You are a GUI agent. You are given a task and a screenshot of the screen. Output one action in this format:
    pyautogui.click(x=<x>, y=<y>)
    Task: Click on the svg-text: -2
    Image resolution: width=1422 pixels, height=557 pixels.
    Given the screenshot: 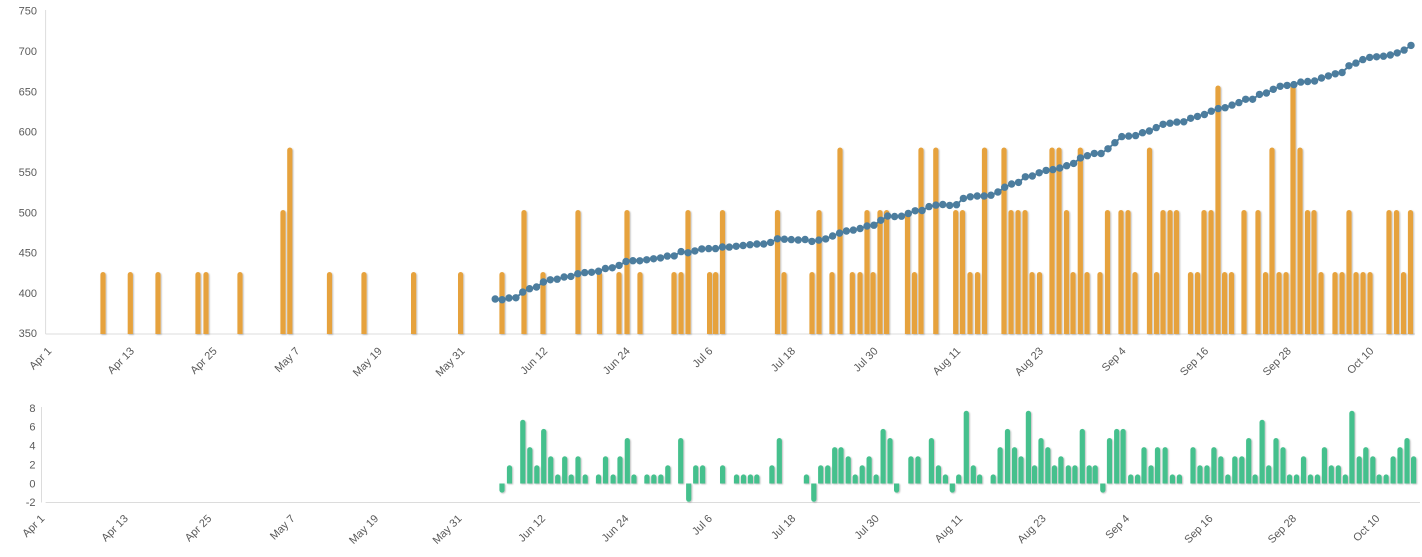 What is the action you would take?
    pyautogui.click(x=31, y=503)
    